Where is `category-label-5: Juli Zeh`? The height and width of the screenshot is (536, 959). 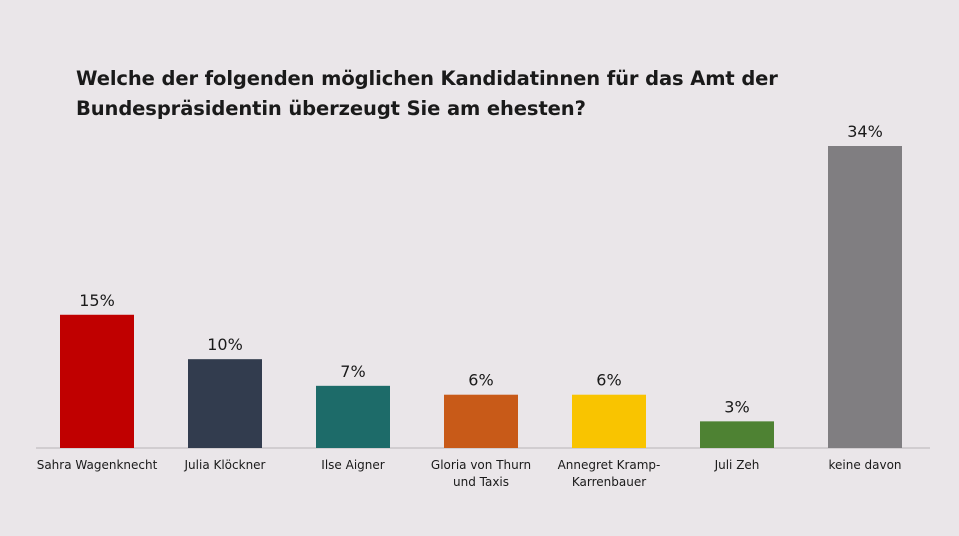 category-label-5: Juli Zeh is located at coordinates (737, 465).